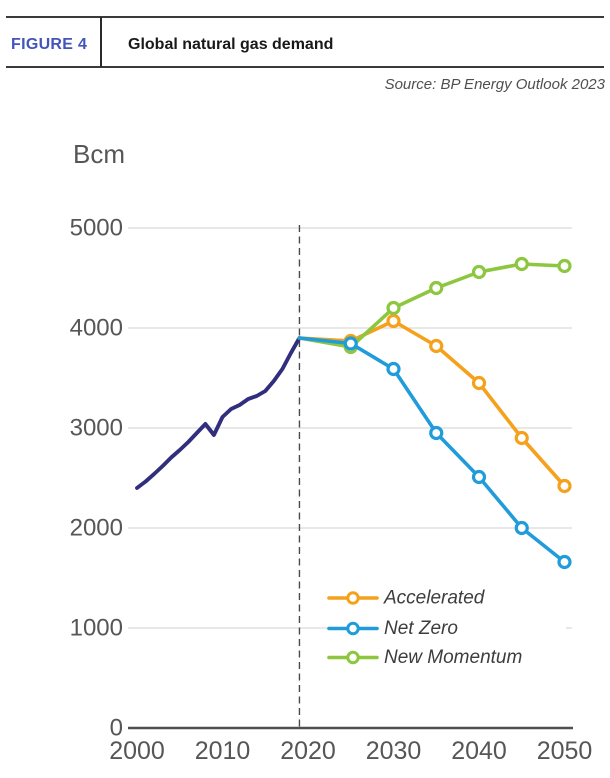 This screenshot has width=610, height=778. What do you see at coordinates (453, 657) in the screenshot?
I see `legend-label-2: New Momentum` at bounding box center [453, 657].